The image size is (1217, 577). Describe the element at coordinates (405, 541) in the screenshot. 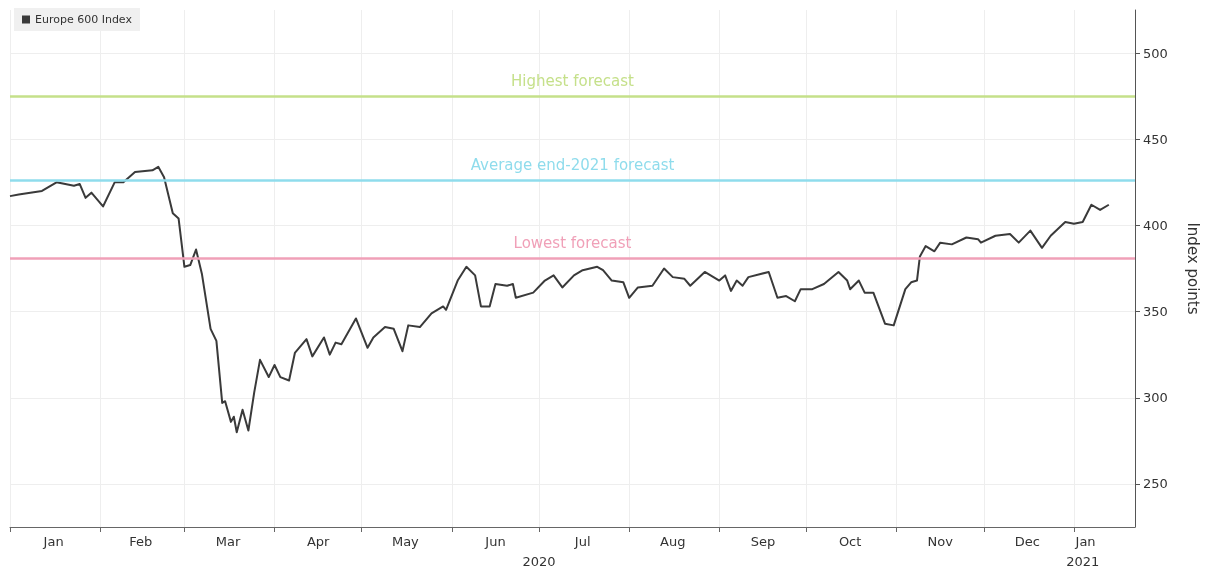

I see `x-tick-label: May` at that location.